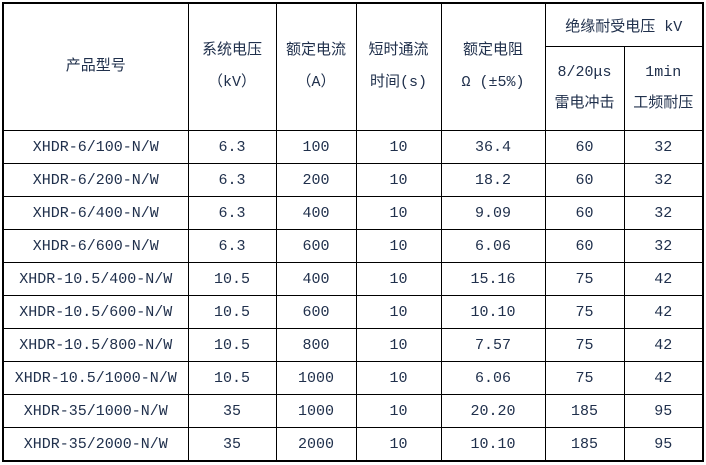  What do you see at coordinates (316, 345) in the screenshot?
I see `value-cell: 800` at bounding box center [316, 345].